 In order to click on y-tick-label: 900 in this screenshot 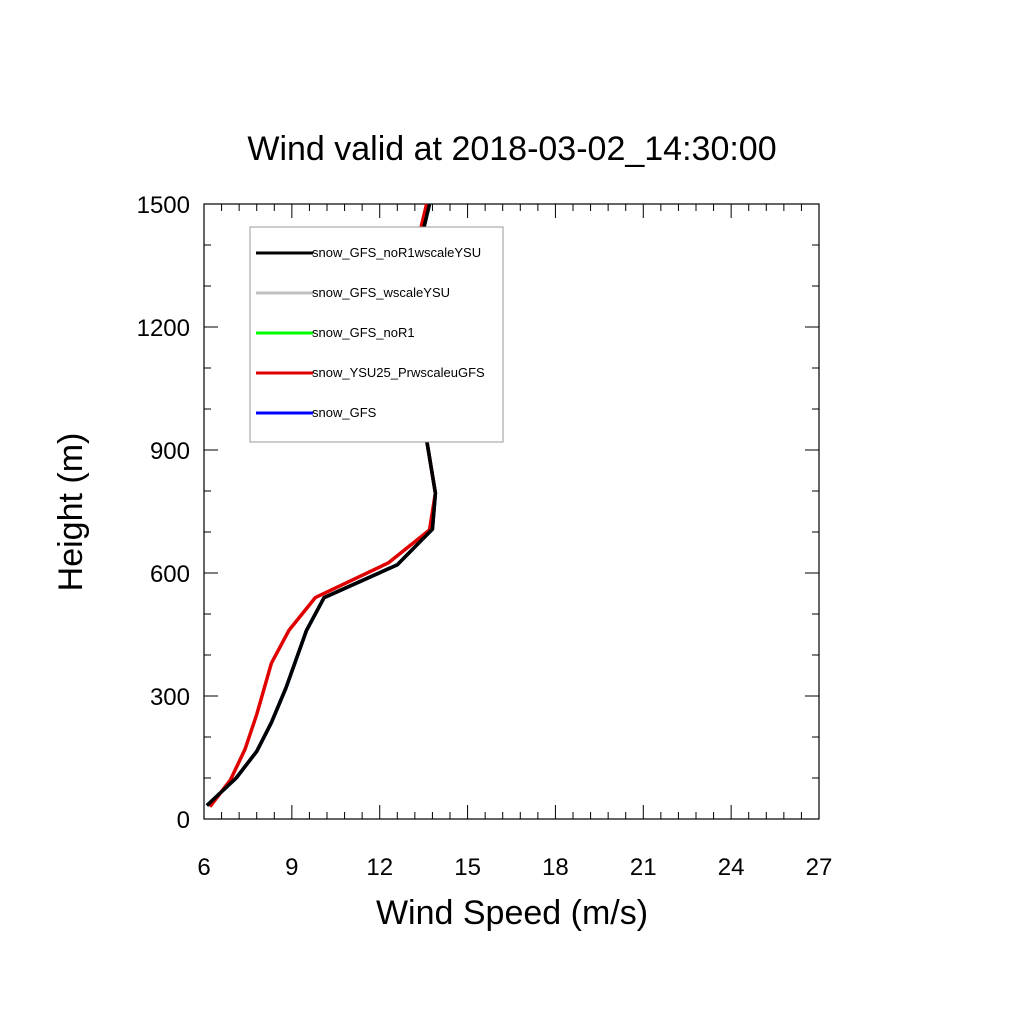, I will do `click(170, 451)`.